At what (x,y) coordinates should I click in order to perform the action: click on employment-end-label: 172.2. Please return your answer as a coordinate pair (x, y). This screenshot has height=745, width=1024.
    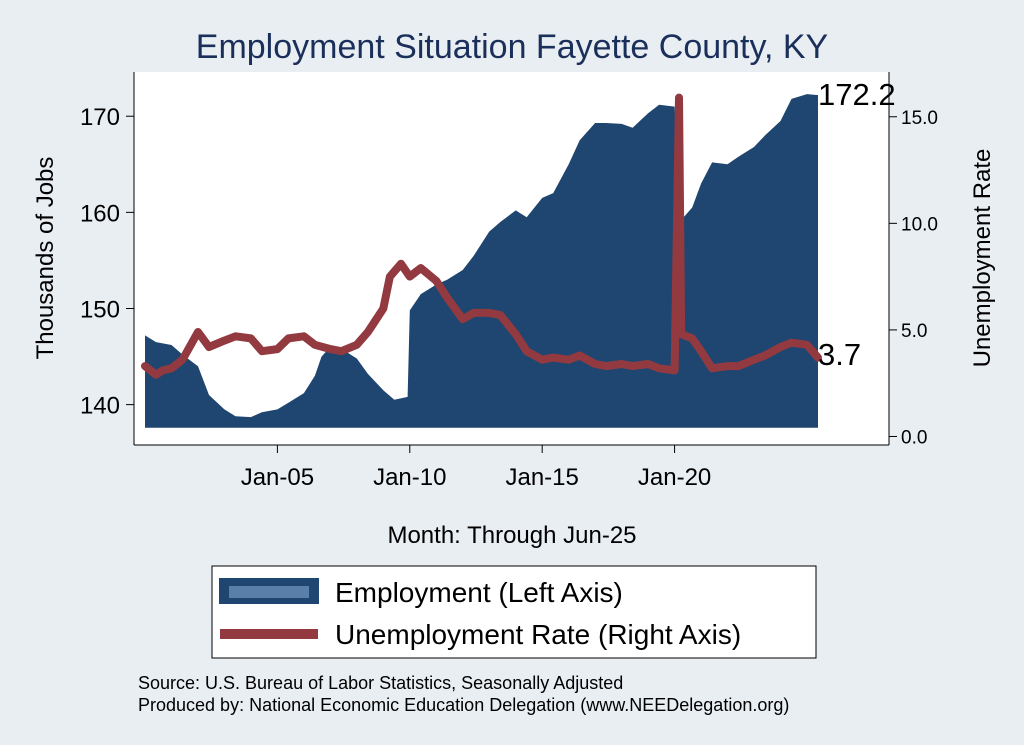
    Looking at the image, I should click on (857, 94).